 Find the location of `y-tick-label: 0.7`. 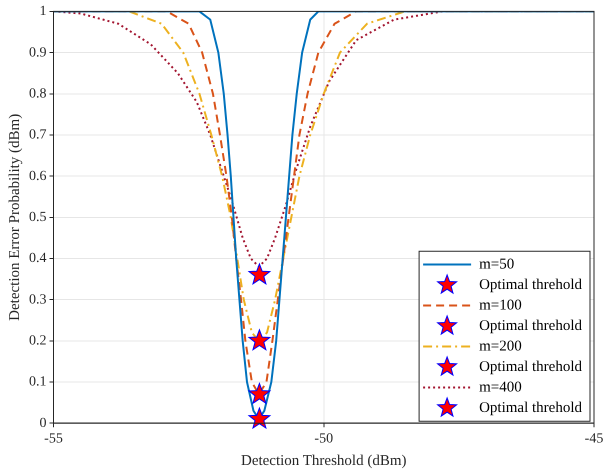

y-tick-label: 0.7 is located at coordinates (37, 135).